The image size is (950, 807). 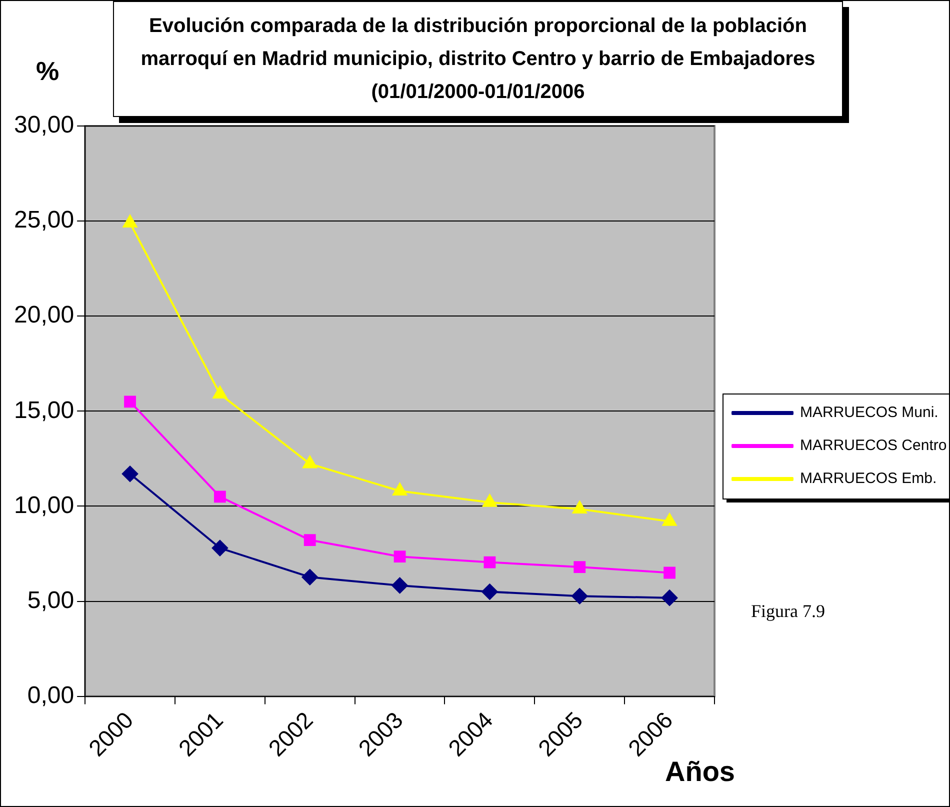 I want to click on x-axis-title: Años, so click(x=700, y=772).